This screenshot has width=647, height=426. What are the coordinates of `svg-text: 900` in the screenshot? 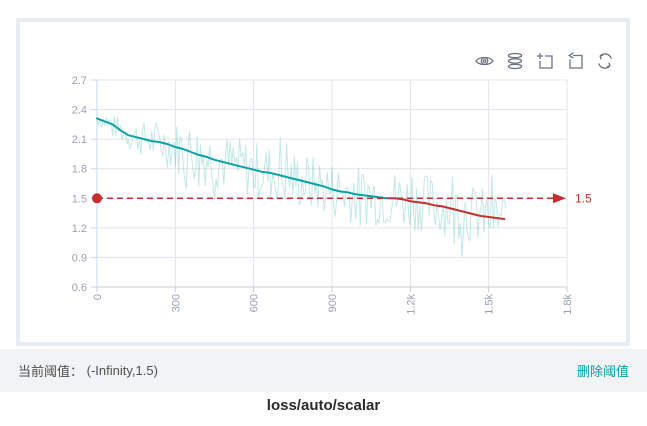 It's located at (333, 303).